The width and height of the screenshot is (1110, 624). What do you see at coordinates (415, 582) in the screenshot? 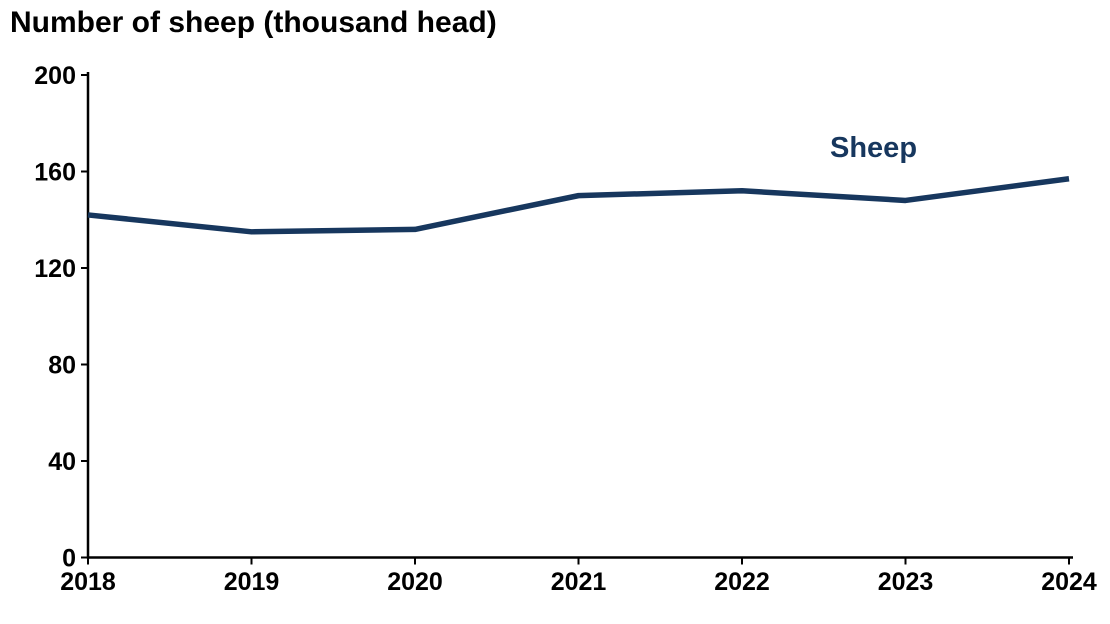
I see `x-tick-label-2020: 2020` at bounding box center [415, 582].